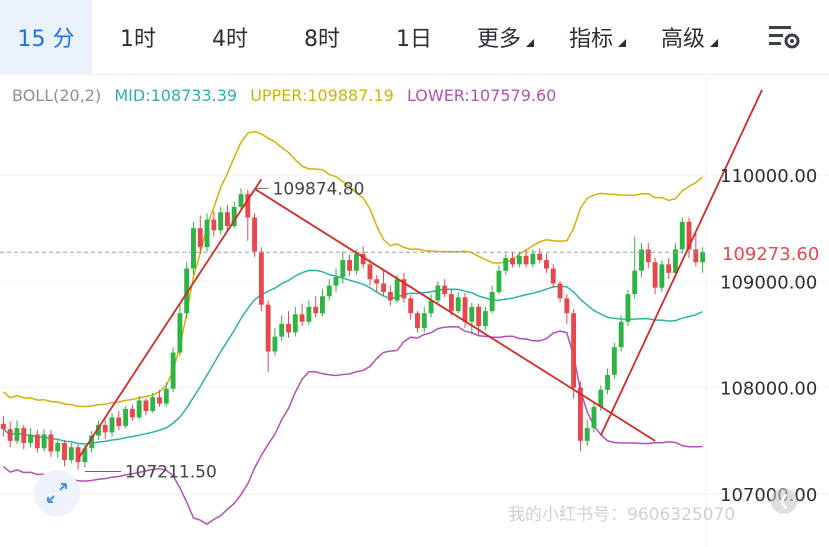  What do you see at coordinates (171, 473) in the screenshot?
I see `low-label: 107211.50` at bounding box center [171, 473].